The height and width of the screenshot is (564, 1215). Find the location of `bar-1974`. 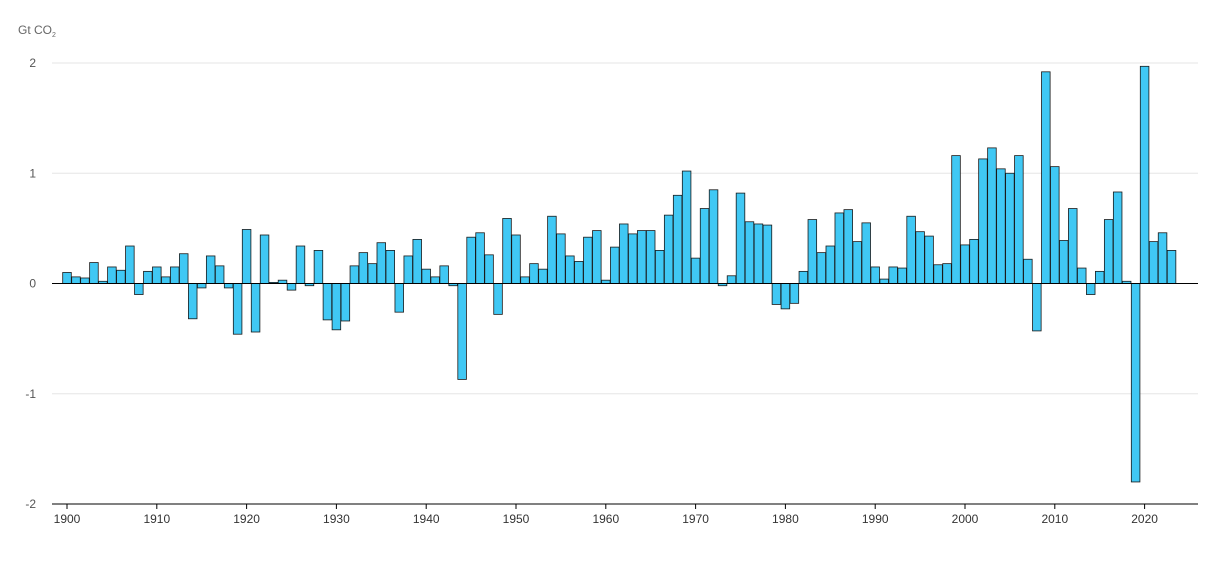

bar-1974 is located at coordinates (731, 279).